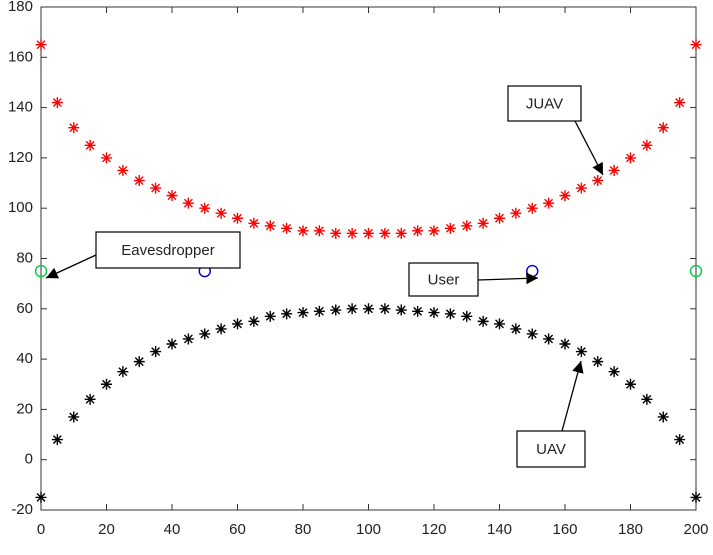 The width and height of the screenshot is (713, 555). Describe the element at coordinates (29, 459) in the screenshot. I see `y-tick-label: 0` at that location.